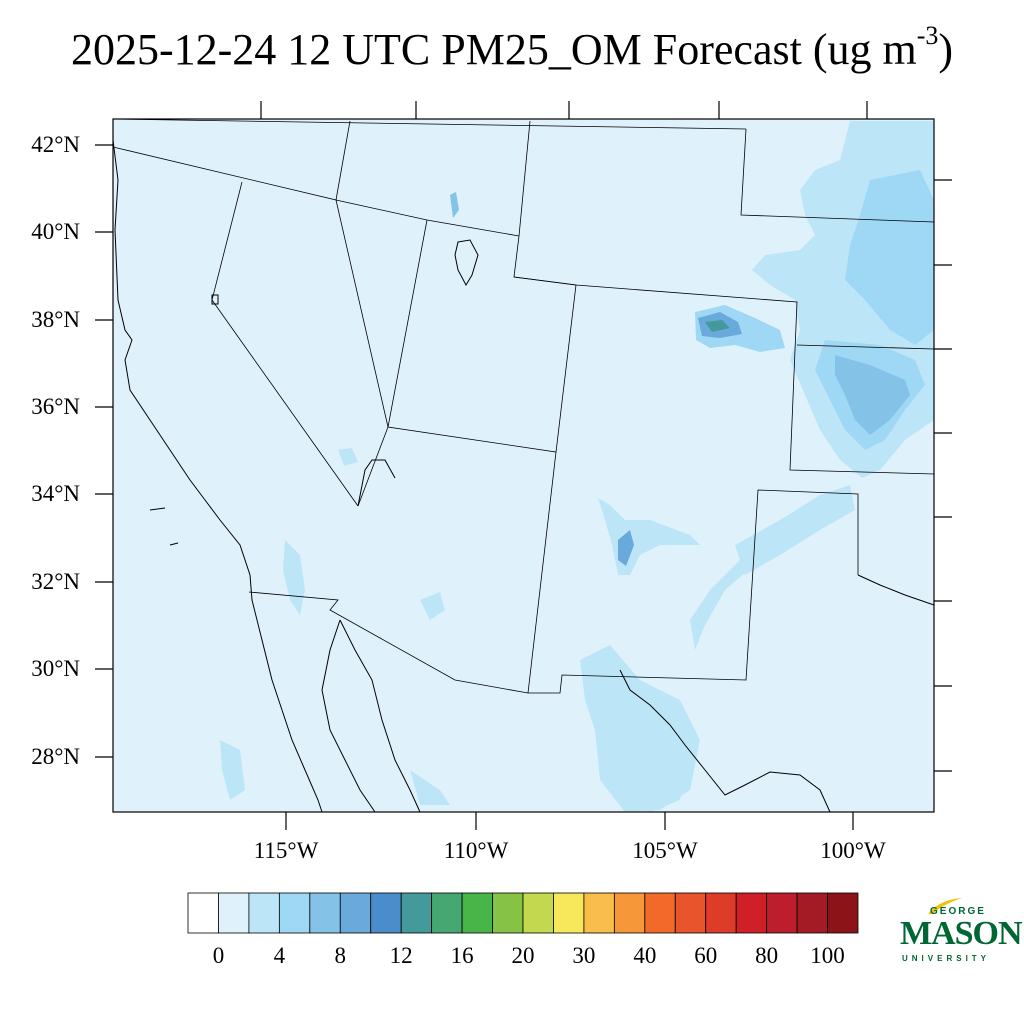 Image resolution: width=1024 pixels, height=1024 pixels. What do you see at coordinates (889, 257) in the screenshot?
I see `kansas-haze-core` at bounding box center [889, 257].